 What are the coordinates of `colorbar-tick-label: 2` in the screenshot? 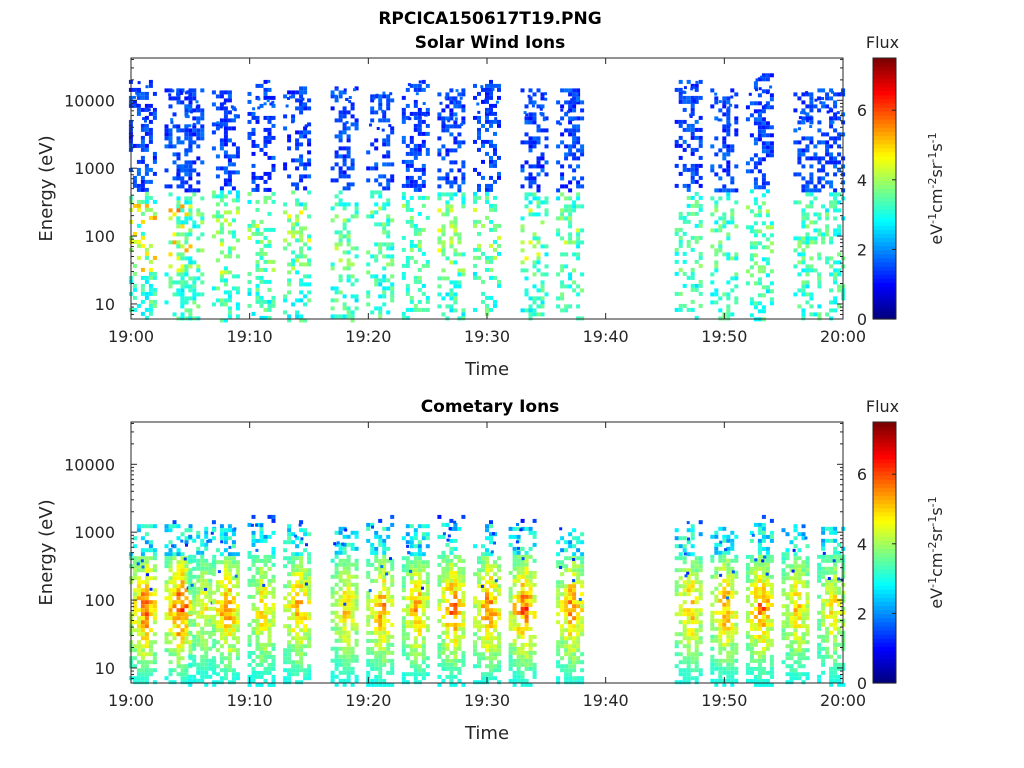 It's located at (862, 249).